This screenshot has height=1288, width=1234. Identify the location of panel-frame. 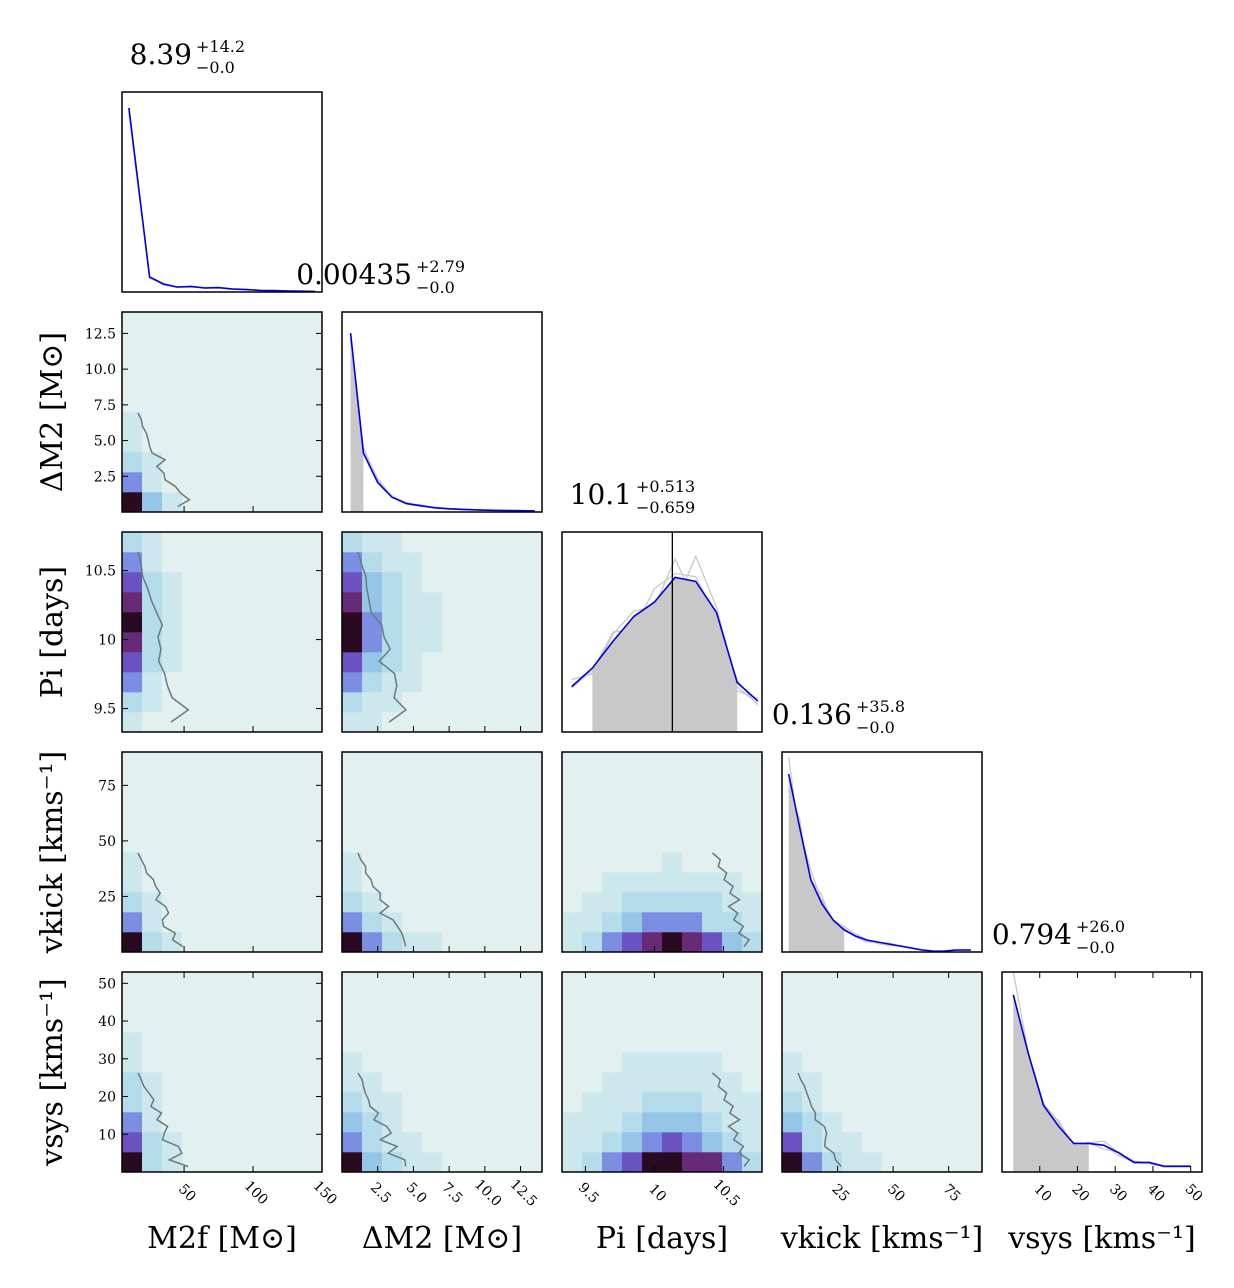
(1102, 1072).